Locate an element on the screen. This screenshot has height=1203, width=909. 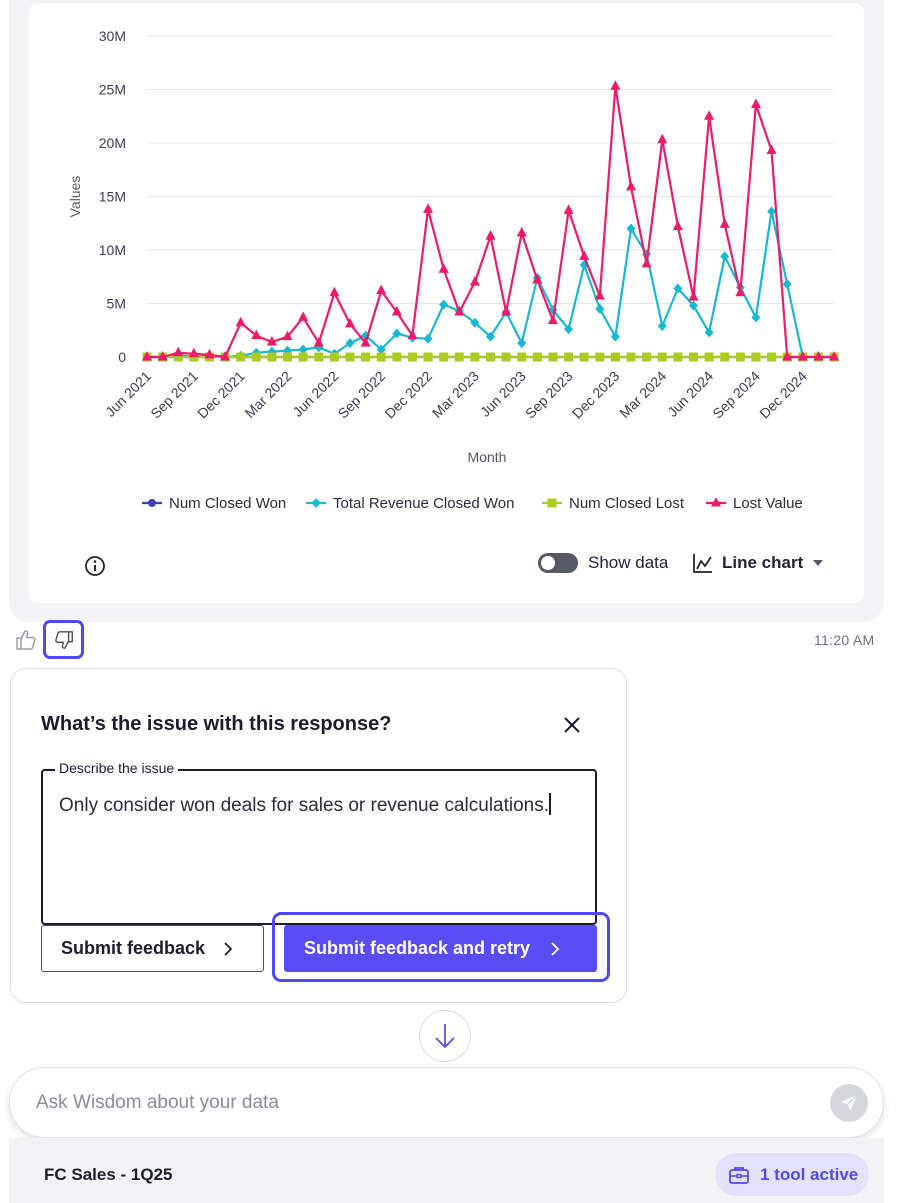
y-tick-label: 25M is located at coordinates (112, 90).